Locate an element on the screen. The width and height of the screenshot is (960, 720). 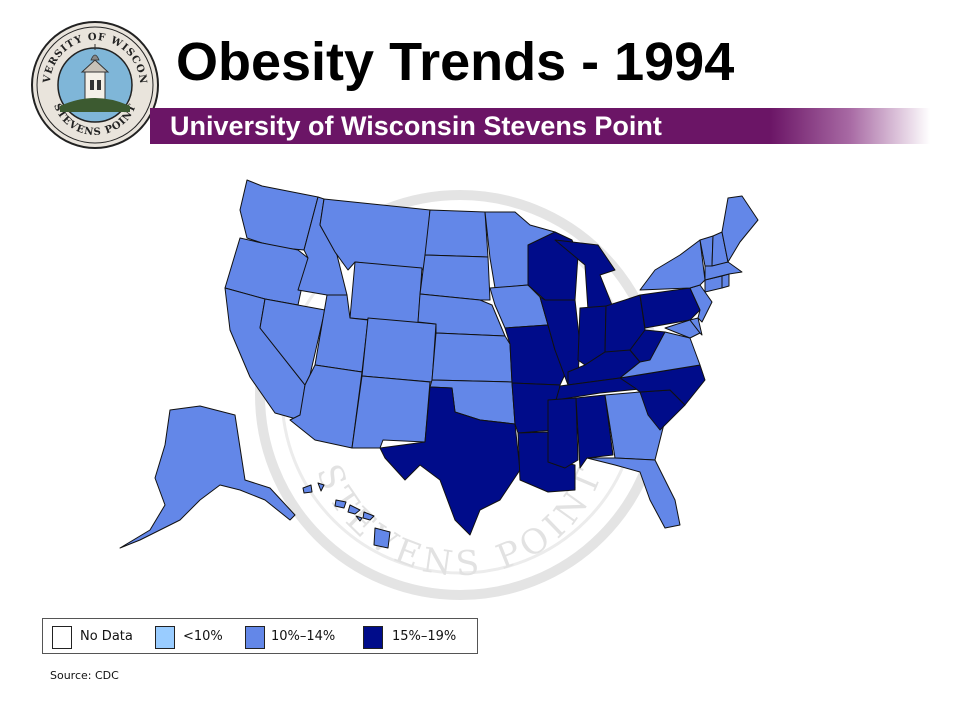
state-mi is located at coordinates (585, 275).